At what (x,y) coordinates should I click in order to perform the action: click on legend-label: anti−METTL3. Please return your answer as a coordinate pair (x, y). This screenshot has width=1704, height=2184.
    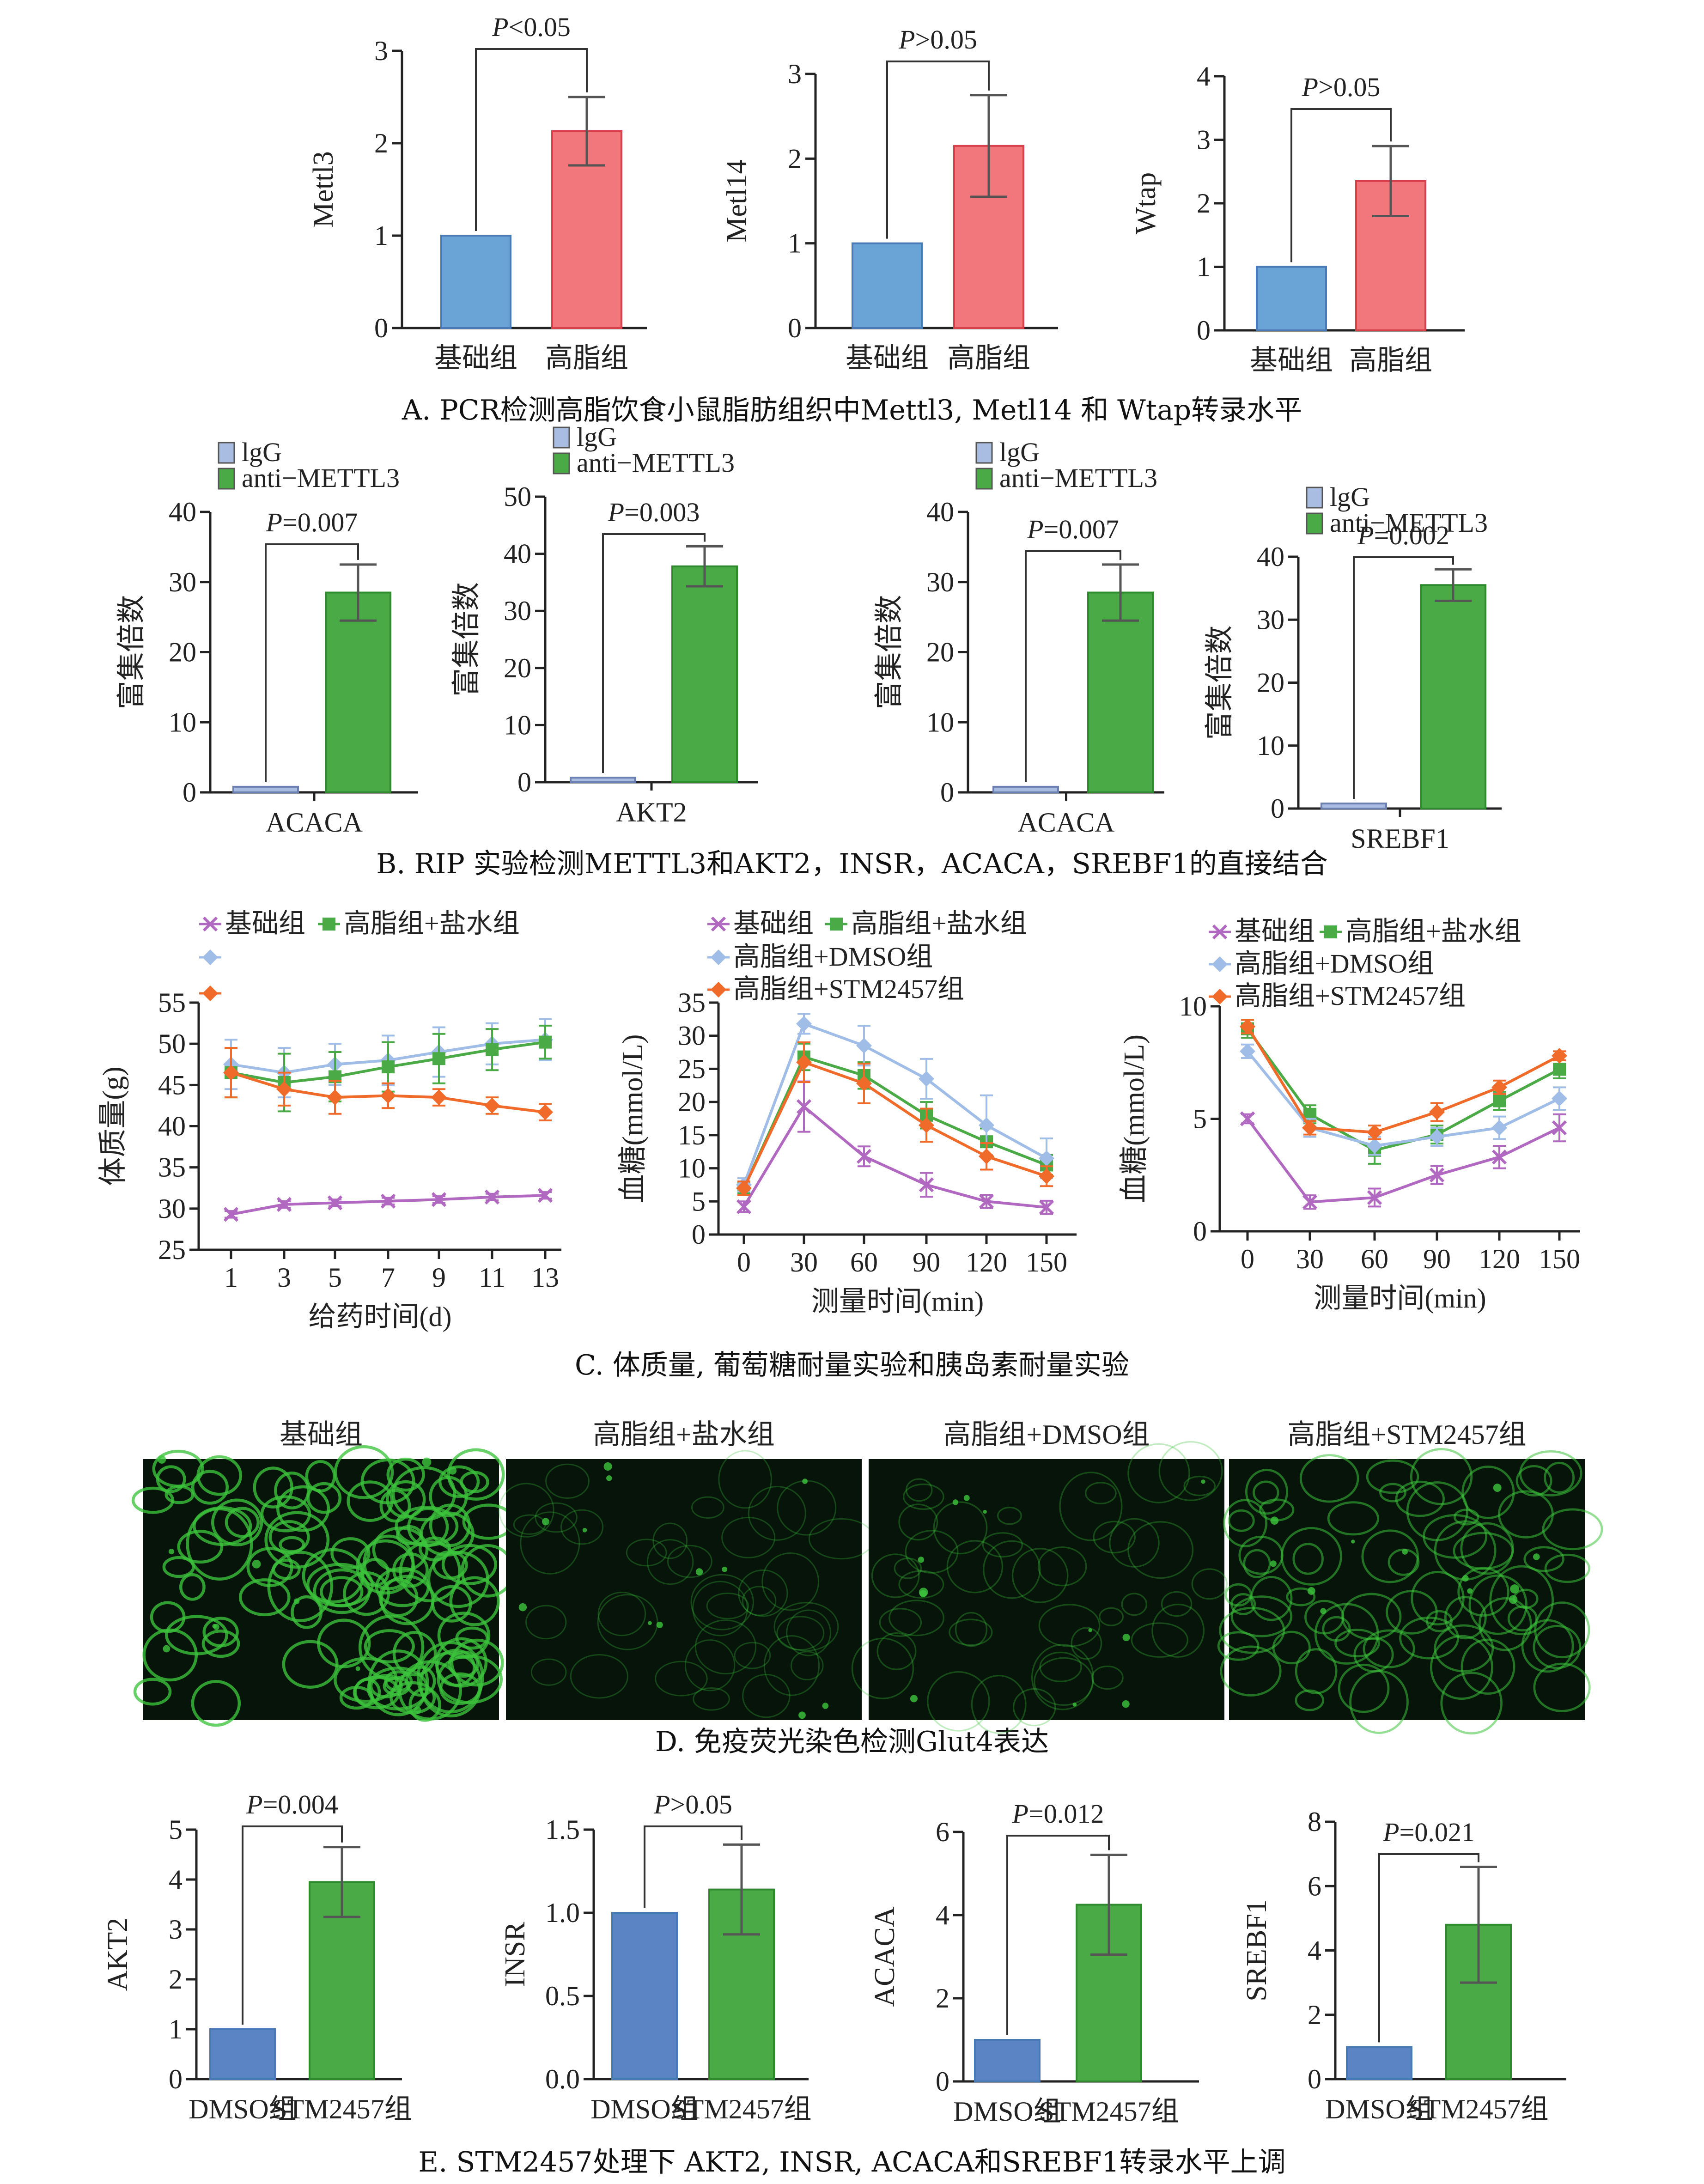
    Looking at the image, I should click on (1078, 478).